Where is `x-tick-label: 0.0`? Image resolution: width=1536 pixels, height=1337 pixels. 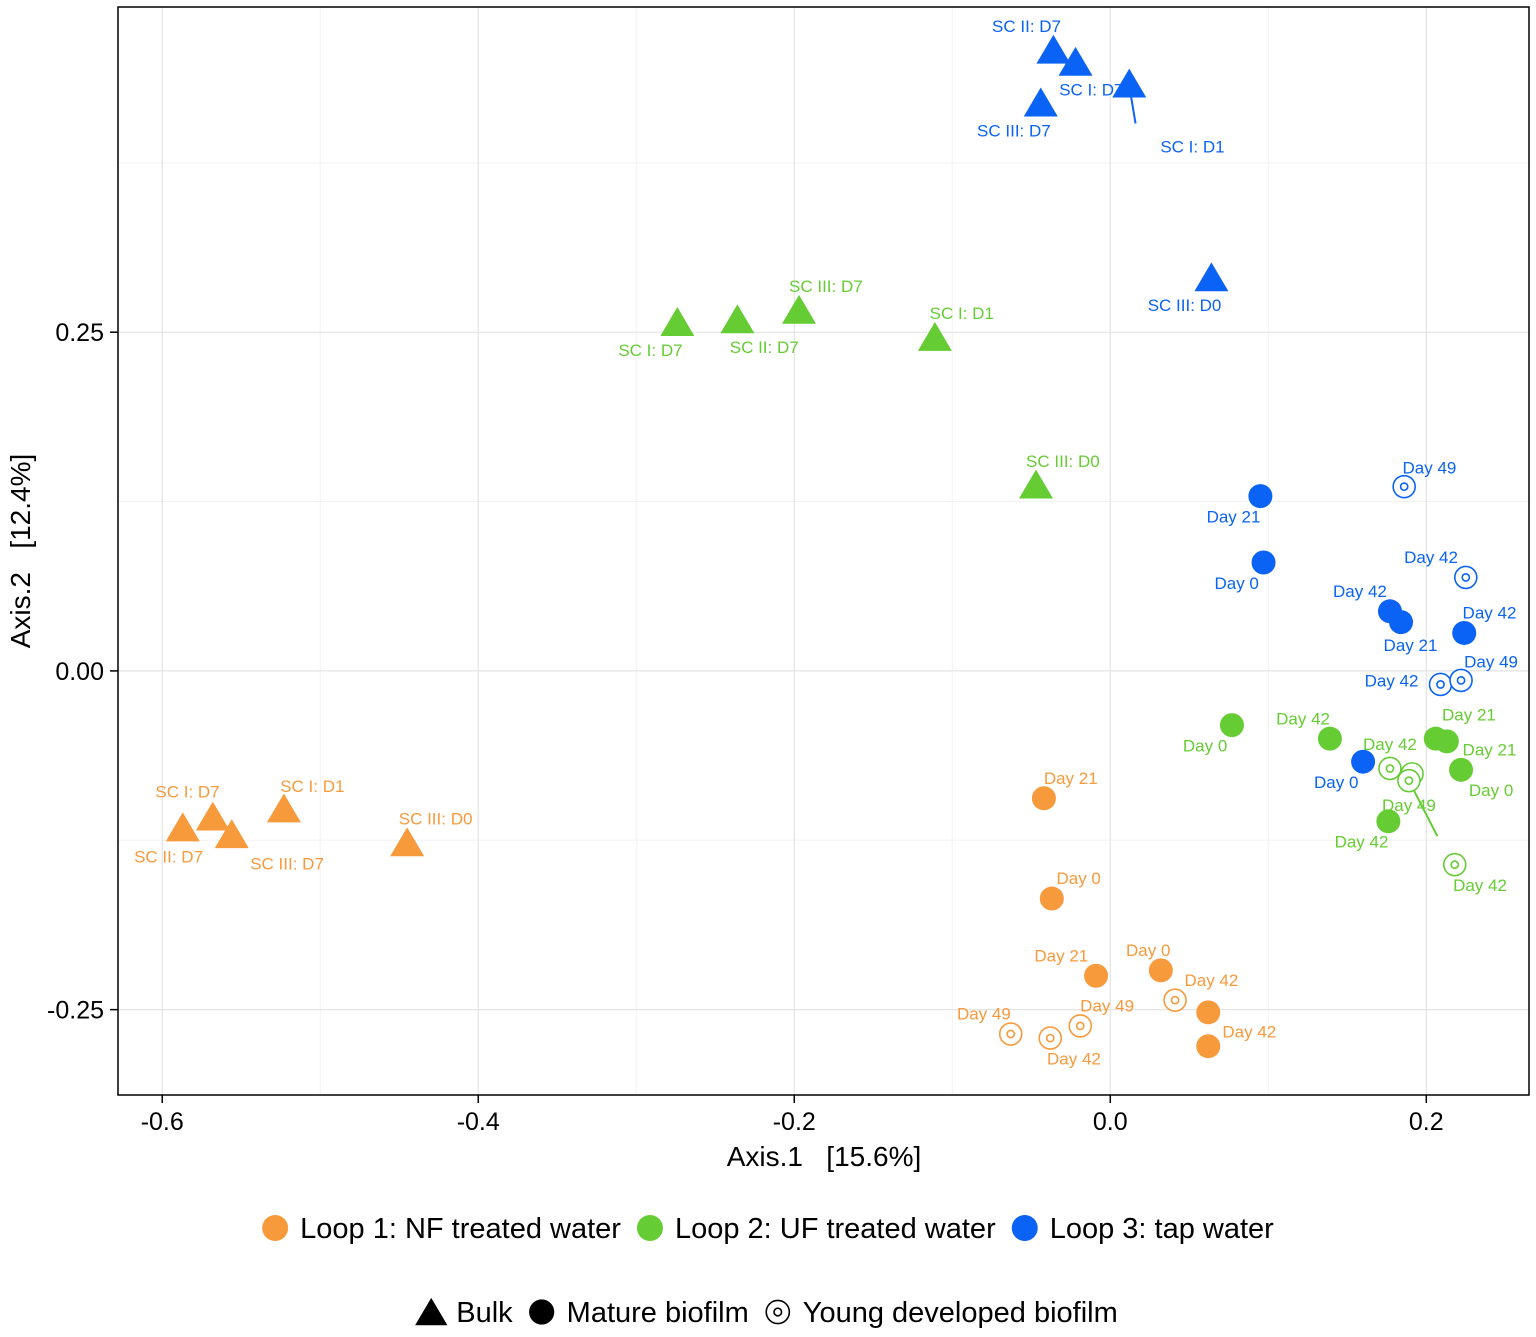 x-tick-label: 0.0 is located at coordinates (1110, 1122).